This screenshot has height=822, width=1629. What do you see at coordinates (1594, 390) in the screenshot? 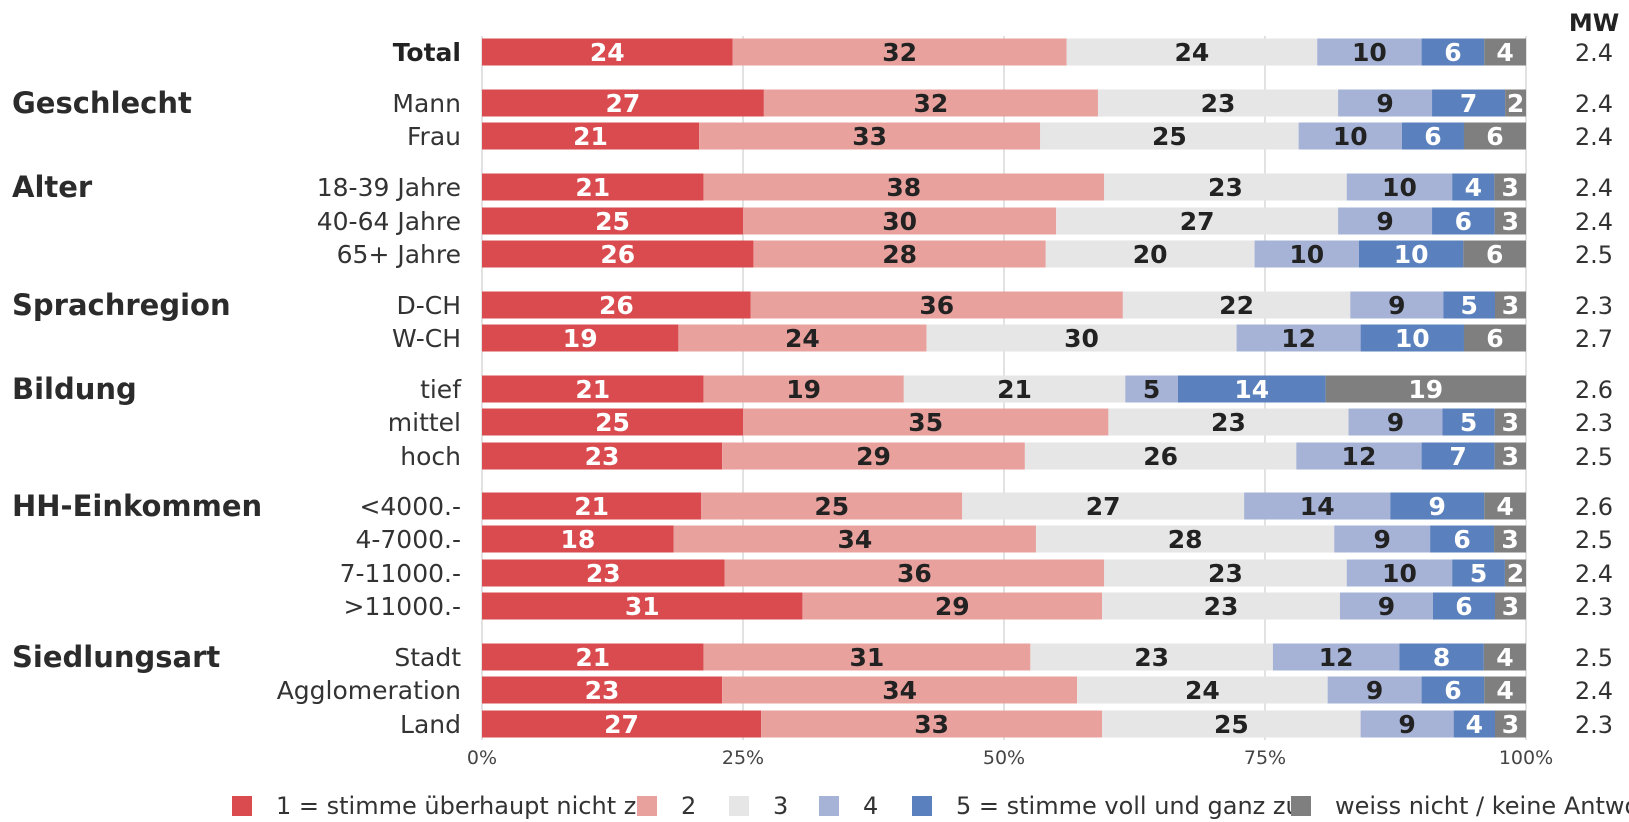
I see `mw-value: 2.6` at bounding box center [1594, 390].